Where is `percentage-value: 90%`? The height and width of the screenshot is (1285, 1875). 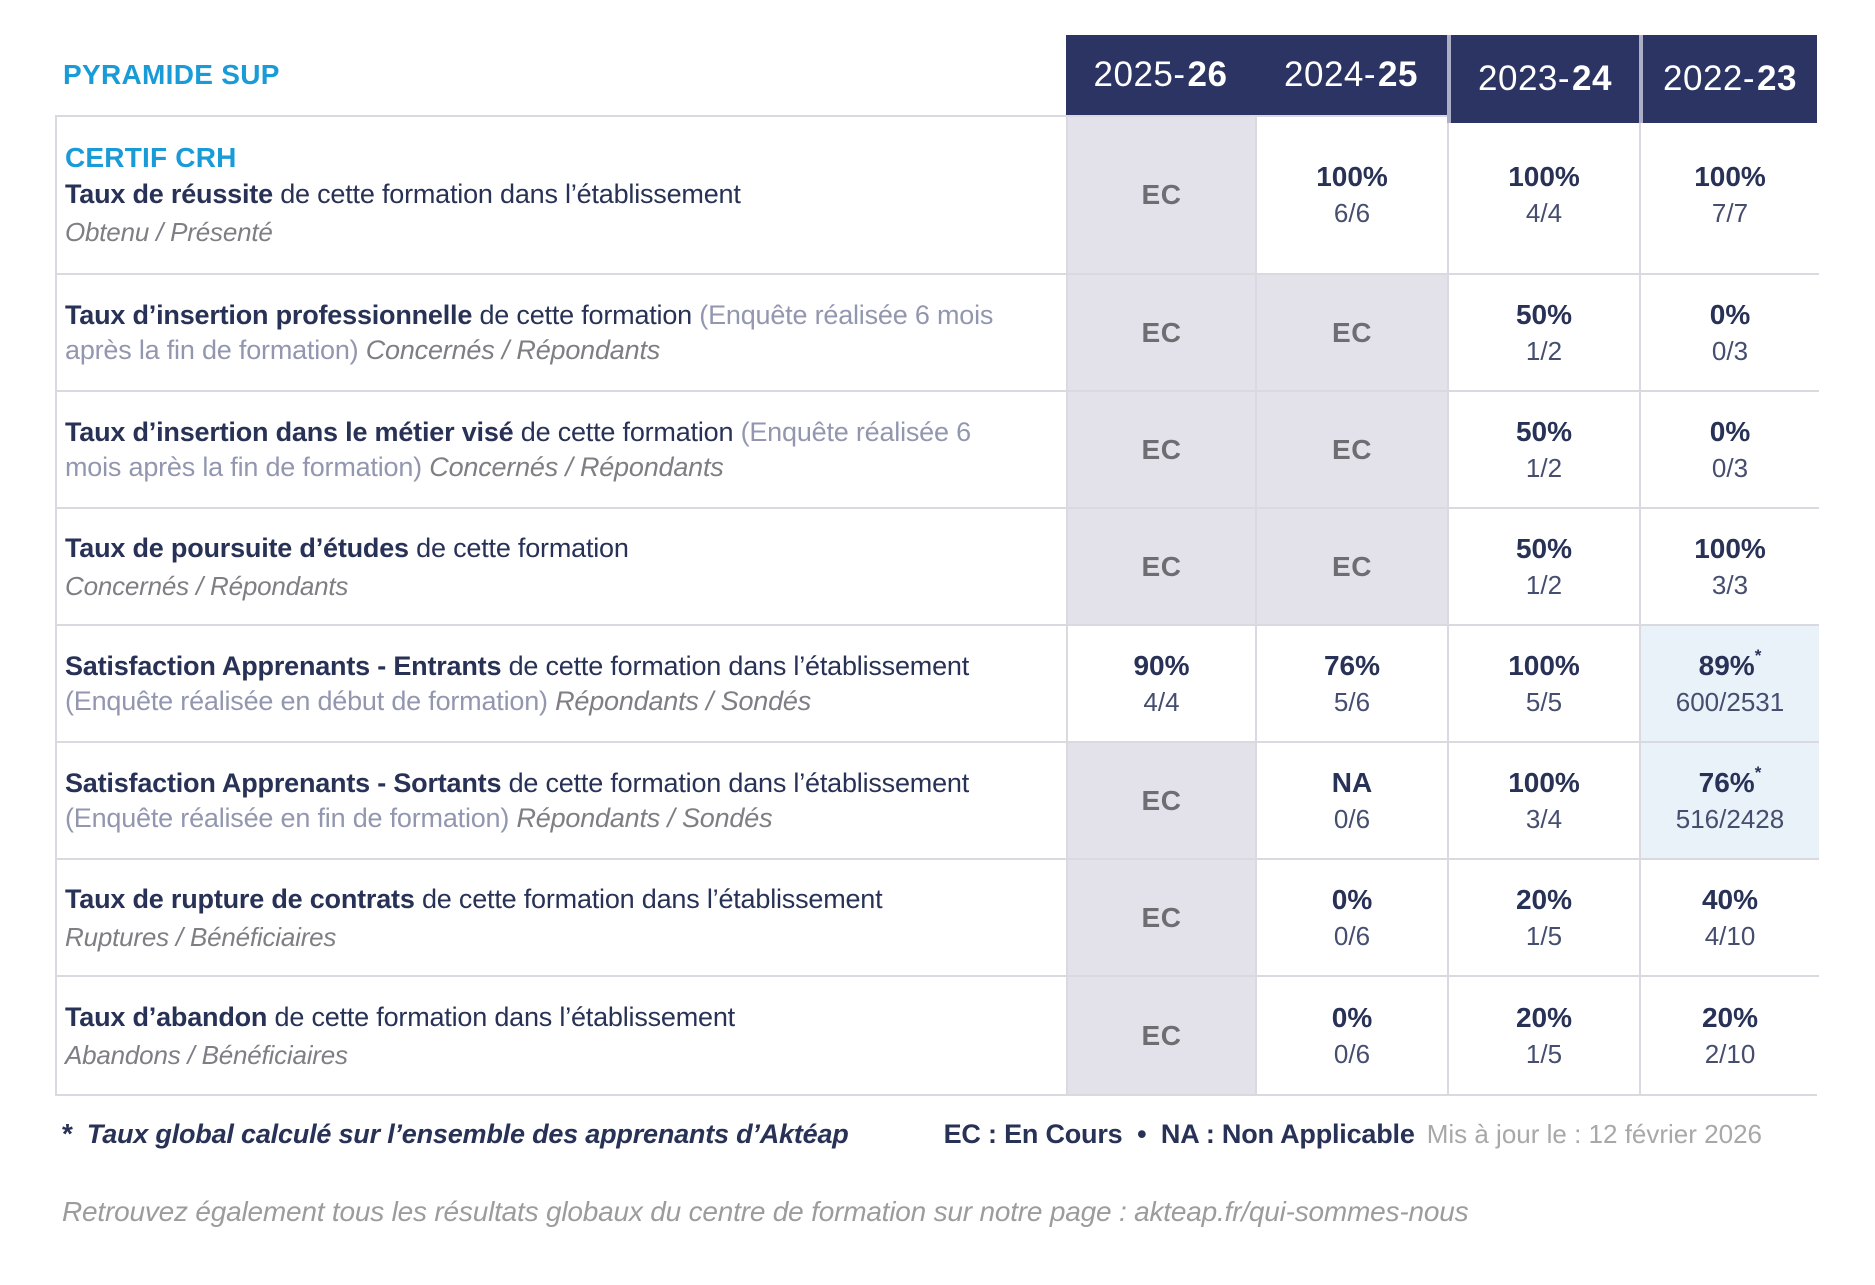 percentage-value: 90% is located at coordinates (1161, 665).